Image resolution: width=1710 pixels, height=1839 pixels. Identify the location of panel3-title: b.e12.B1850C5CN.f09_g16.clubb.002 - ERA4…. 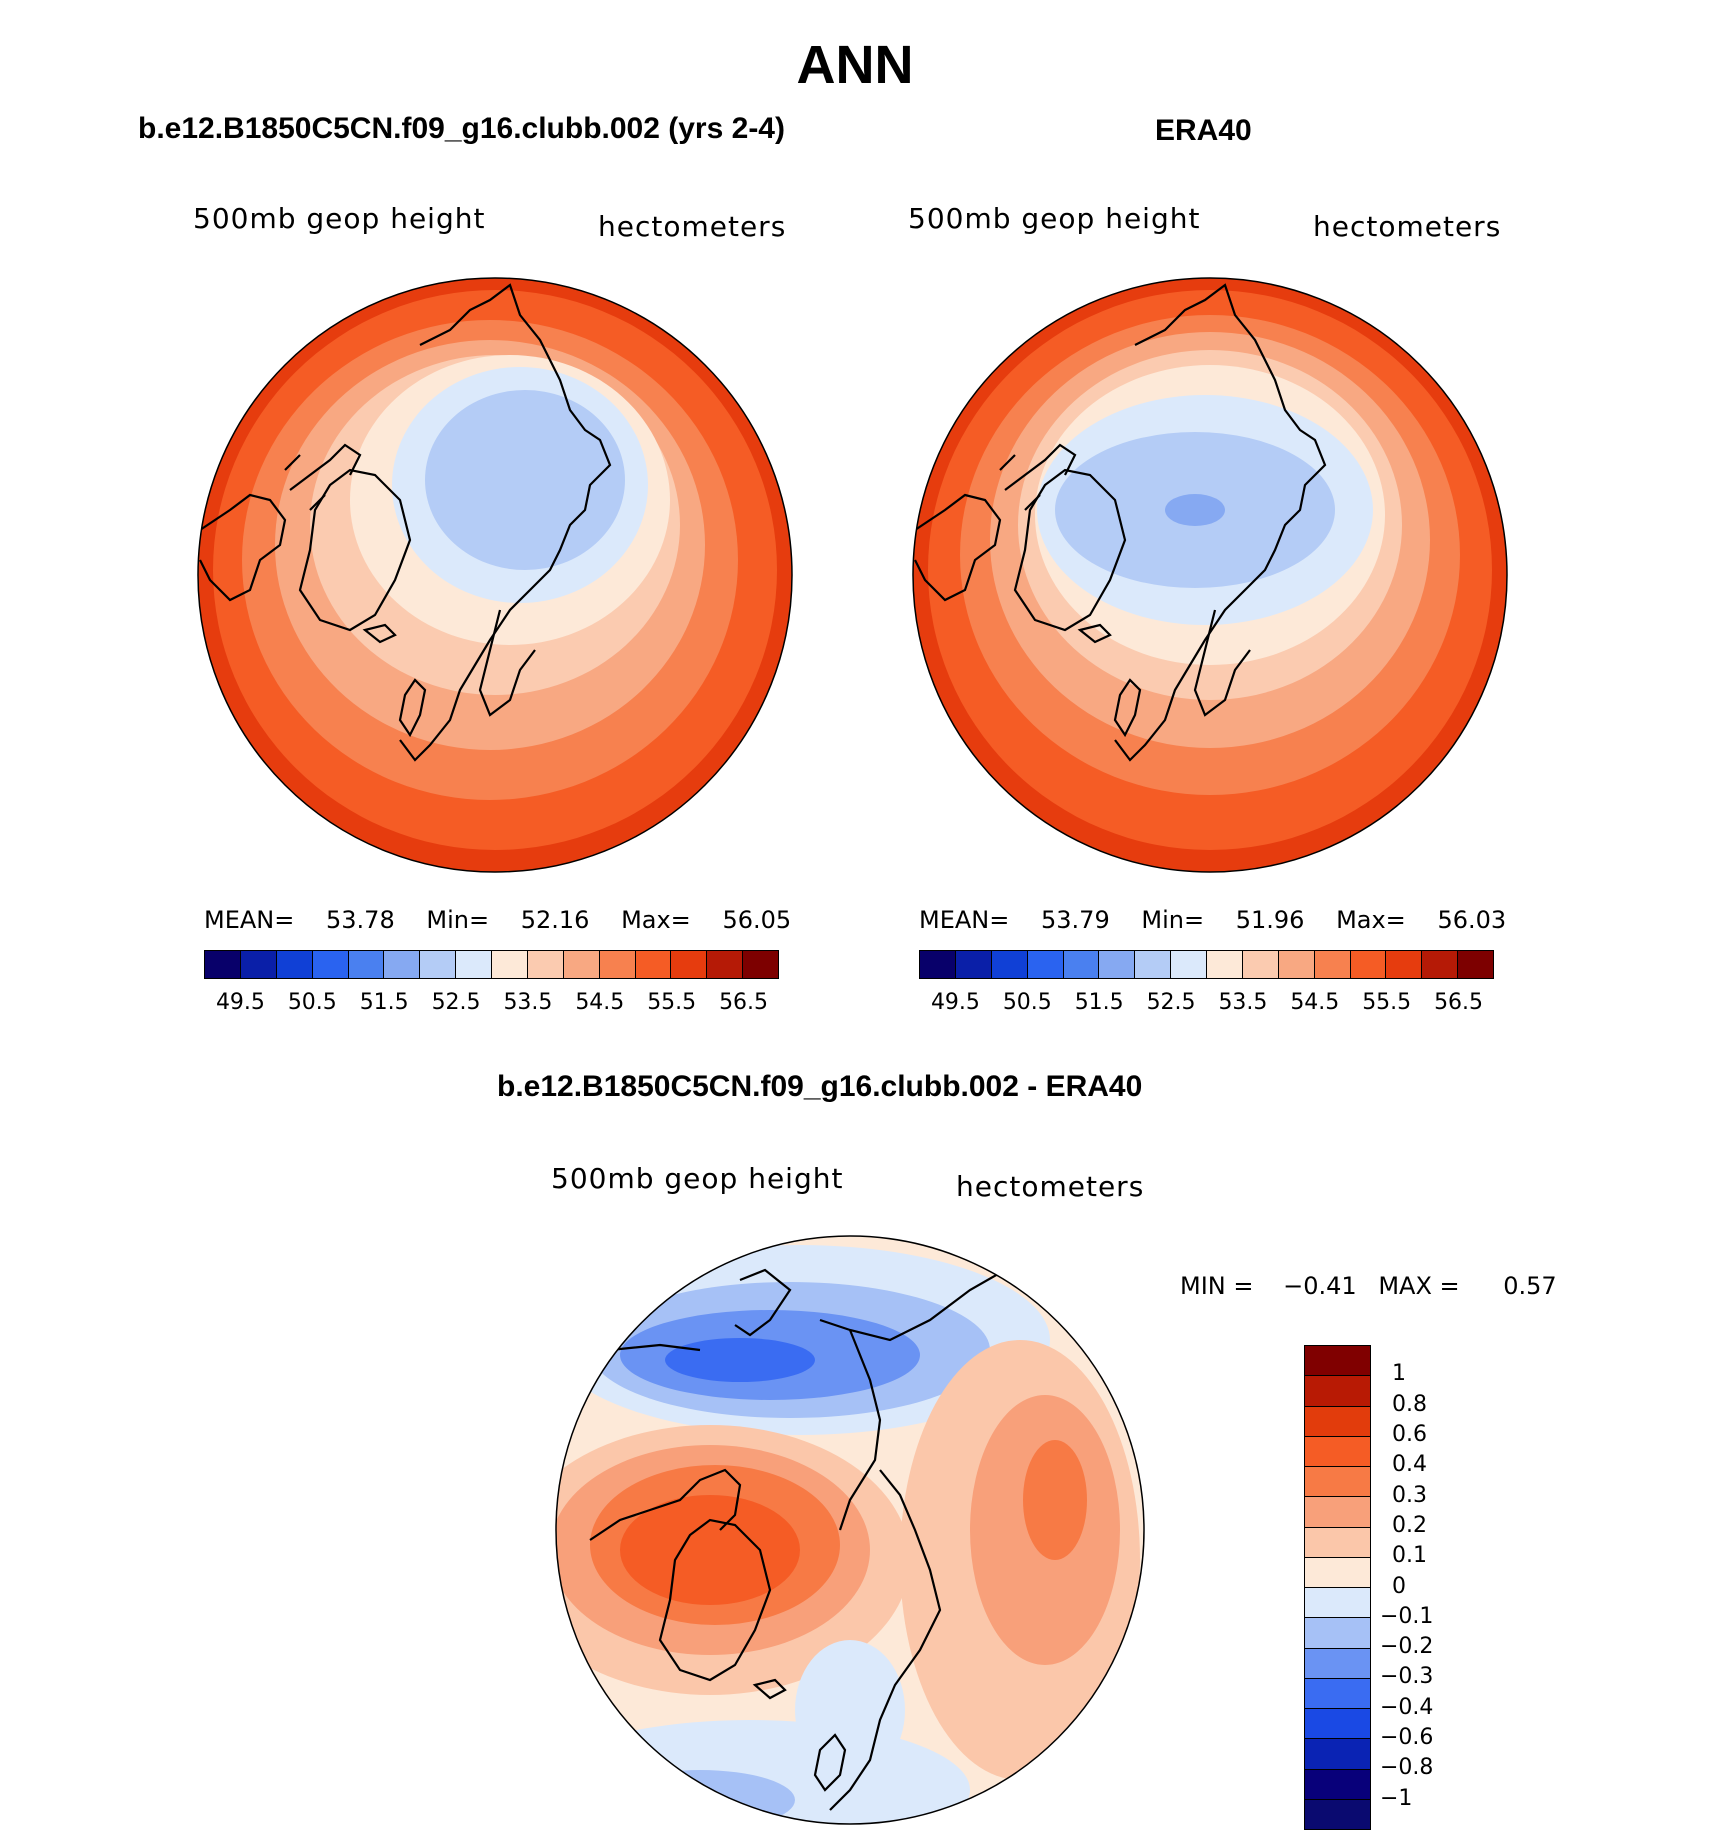
(820, 1086).